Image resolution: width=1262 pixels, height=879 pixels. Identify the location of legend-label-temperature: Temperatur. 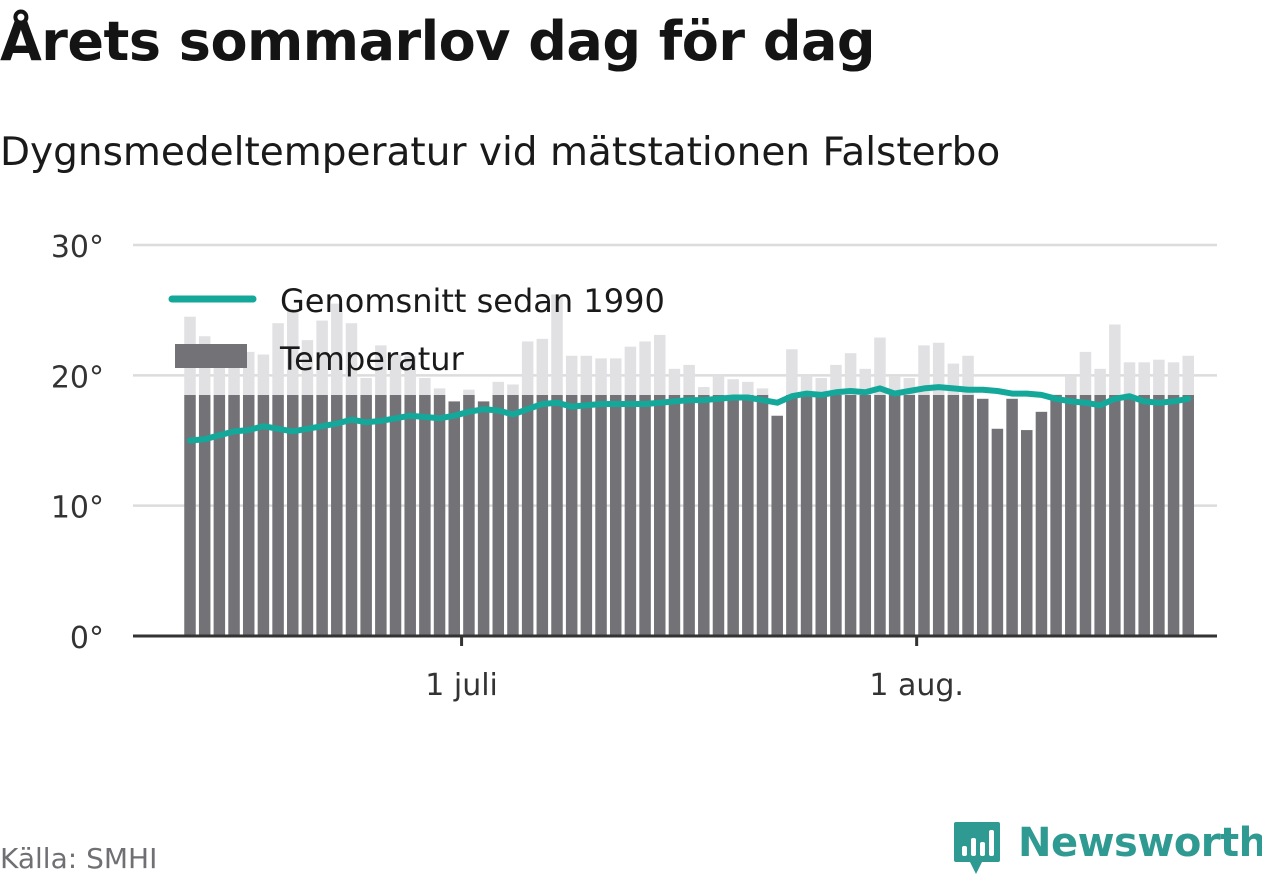
(372, 359).